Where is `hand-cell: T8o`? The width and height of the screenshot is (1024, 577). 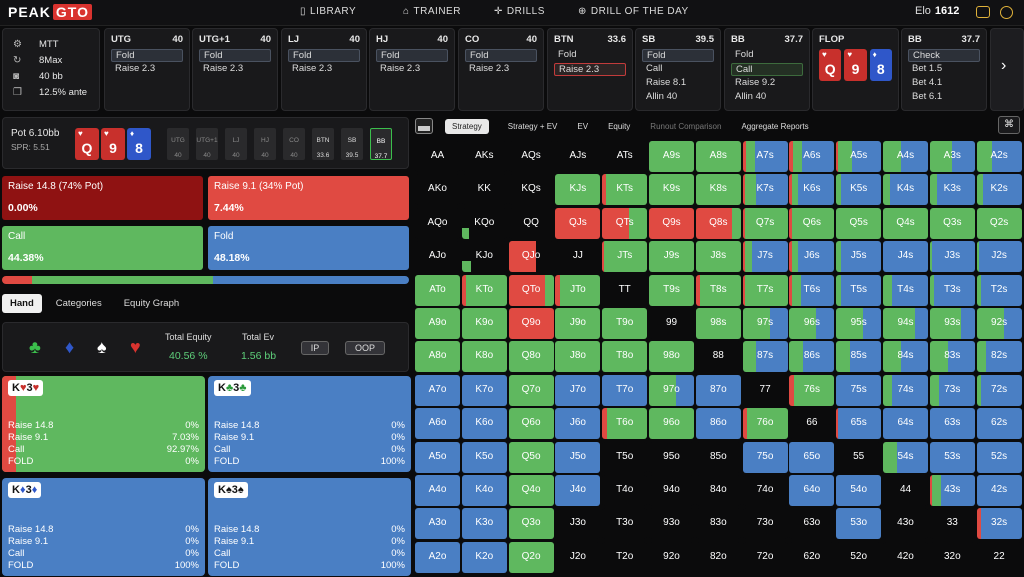
hand-cell: T8o is located at coordinates (625, 357).